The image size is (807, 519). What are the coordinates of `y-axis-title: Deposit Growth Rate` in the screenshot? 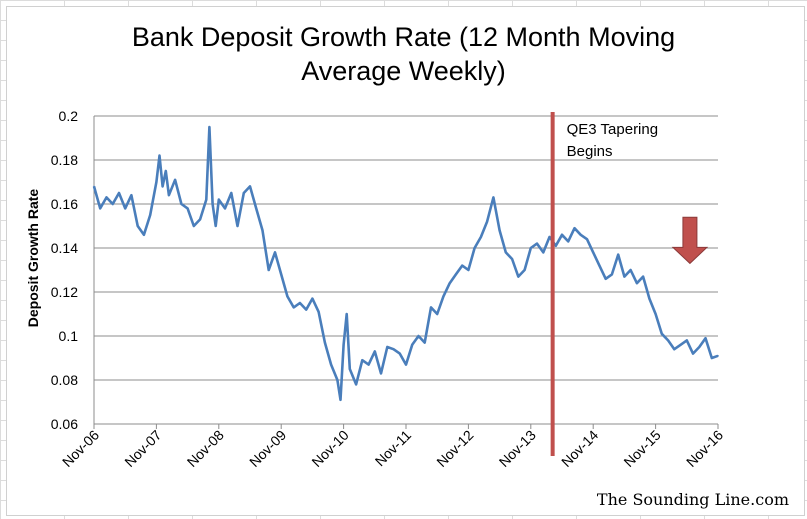 It's located at (33, 258).